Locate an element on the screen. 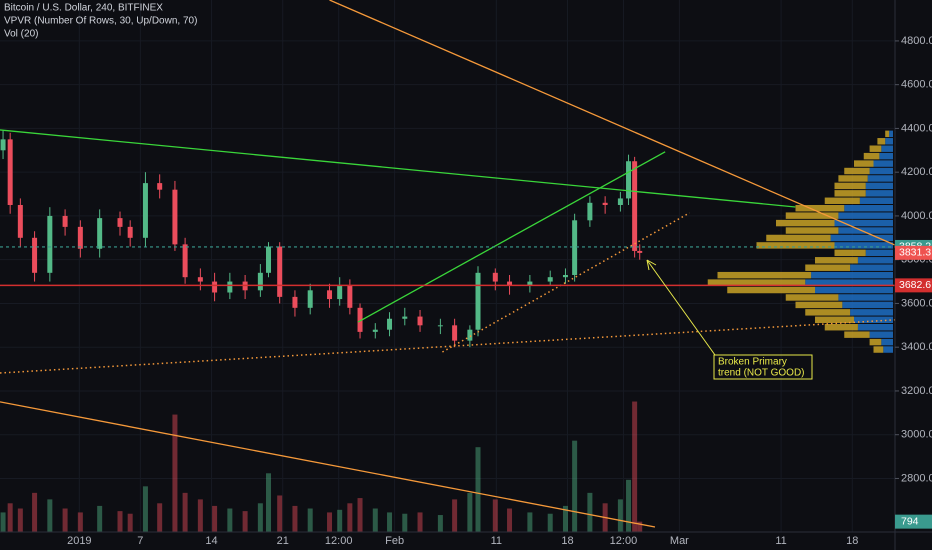 This screenshot has width=932, height=550. annotation-box is located at coordinates (763, 367).